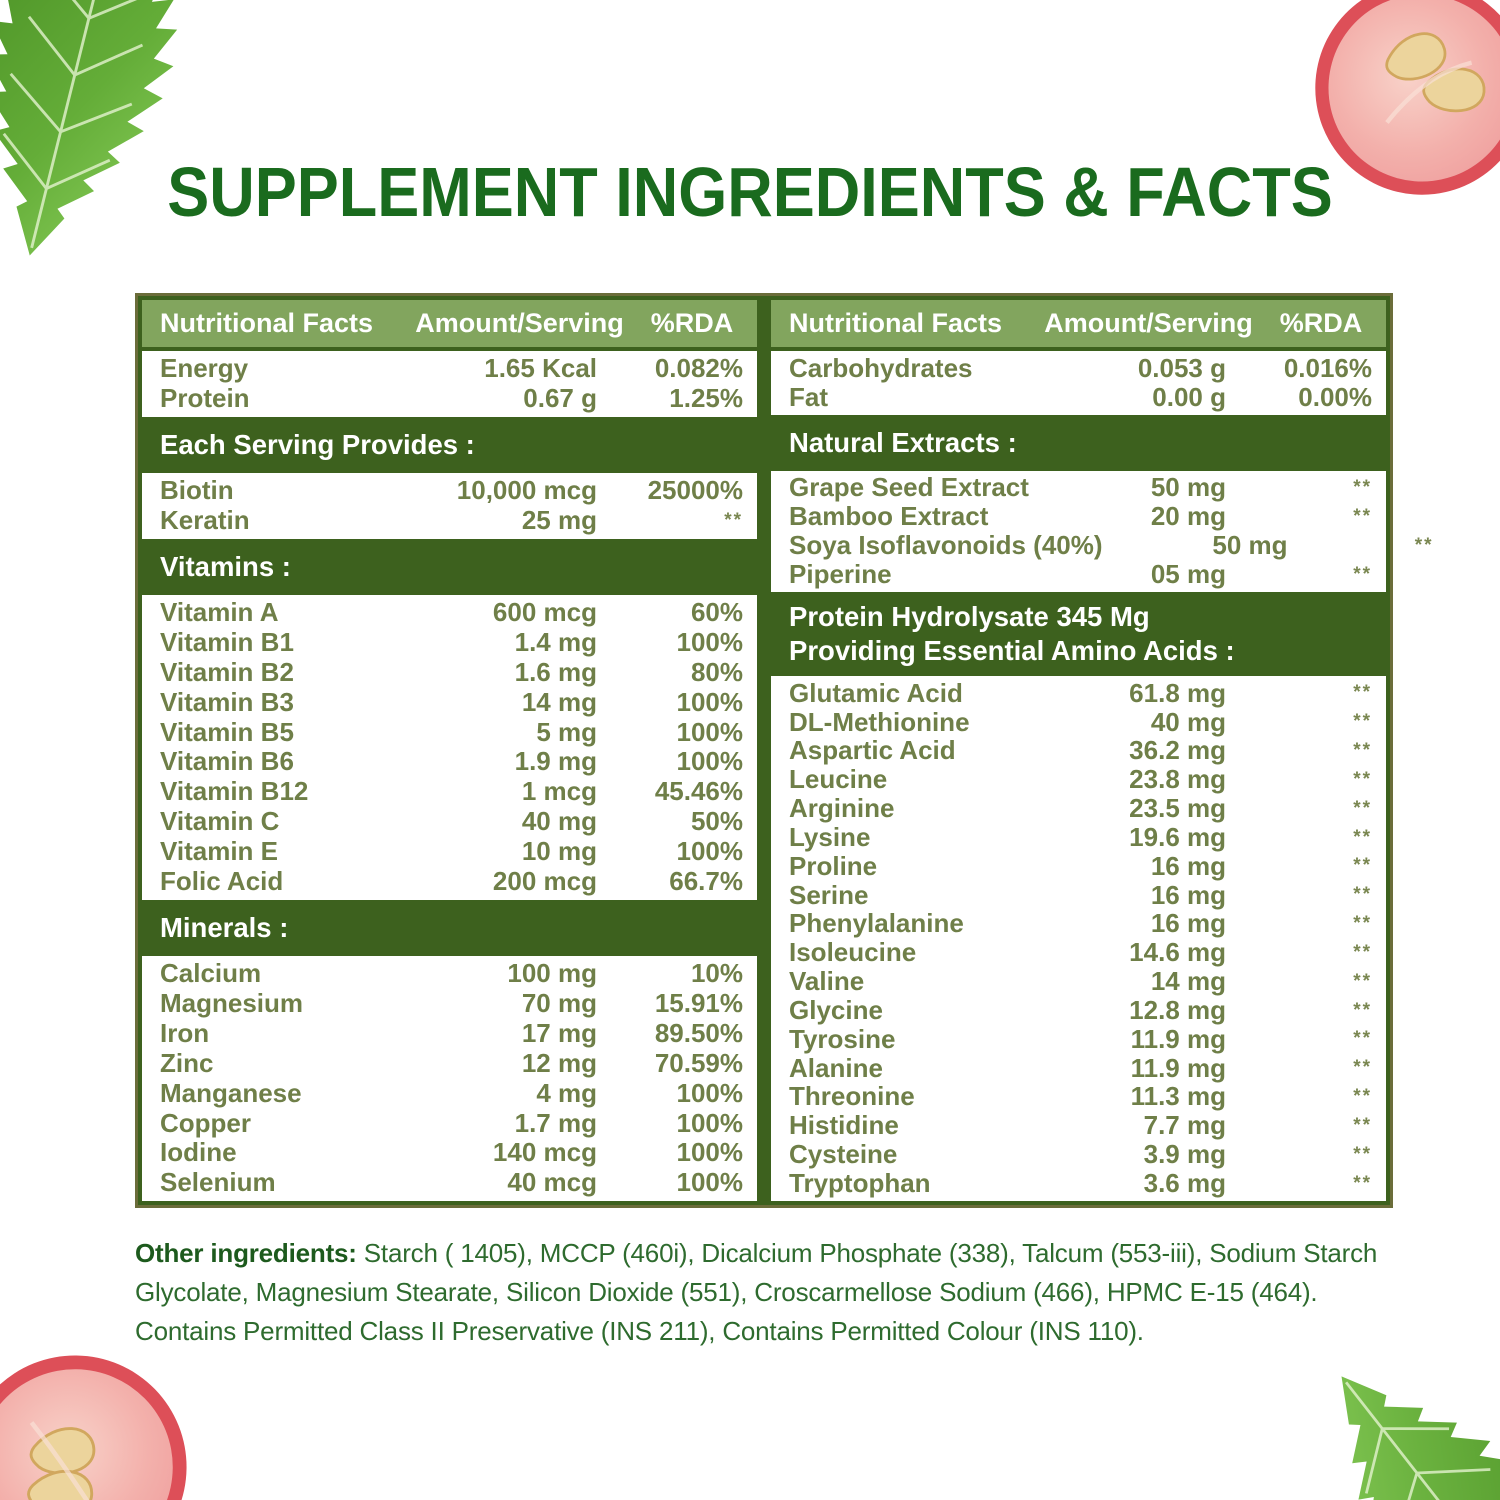  What do you see at coordinates (449, 1183) in the screenshot?
I see `table-row: Selenium 40 mcg 100%` at bounding box center [449, 1183].